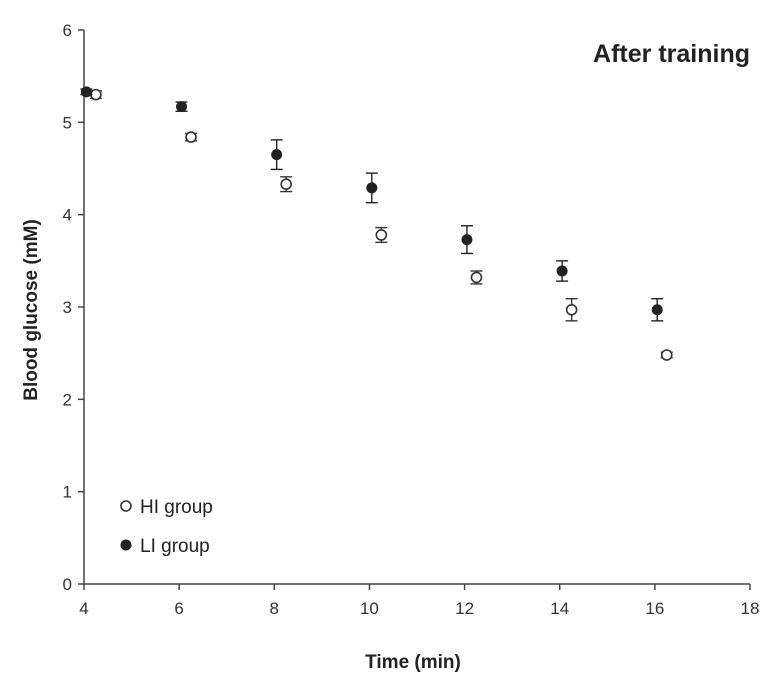  What do you see at coordinates (419, 601) in the screenshot?
I see `x-axis-ticks: 4 6 8 10 12 14 16 18` at bounding box center [419, 601].